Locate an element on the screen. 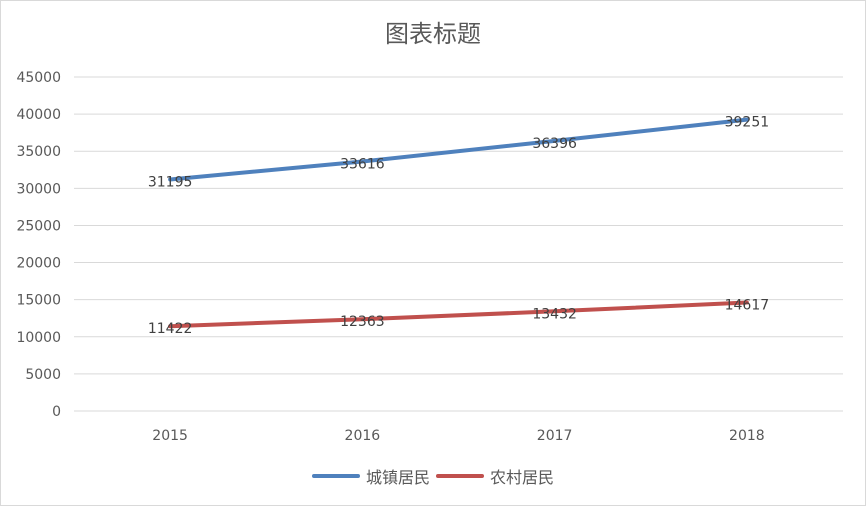  data-label: 39251 is located at coordinates (747, 123).